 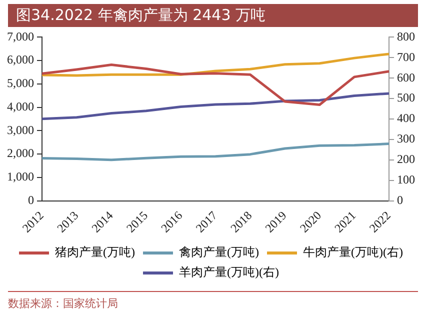 I want to click on legend-label: 牛肉产量(万吨)(右), so click(x=353, y=252).